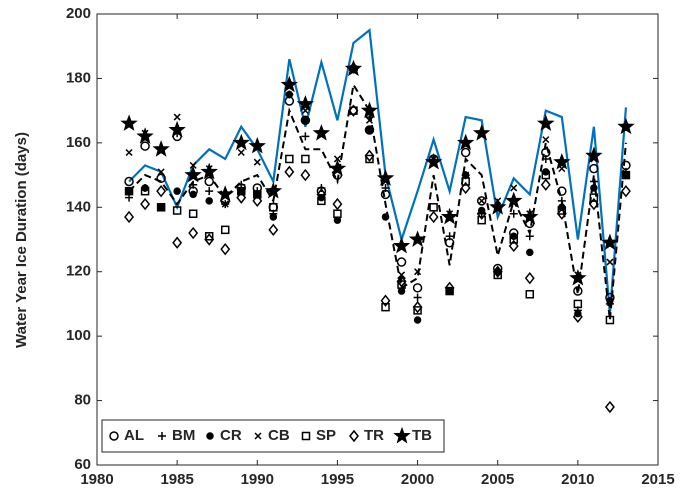 The image size is (694, 503). What do you see at coordinates (417, 479) in the screenshot?
I see `x-tick-label: 2000` at bounding box center [417, 479].